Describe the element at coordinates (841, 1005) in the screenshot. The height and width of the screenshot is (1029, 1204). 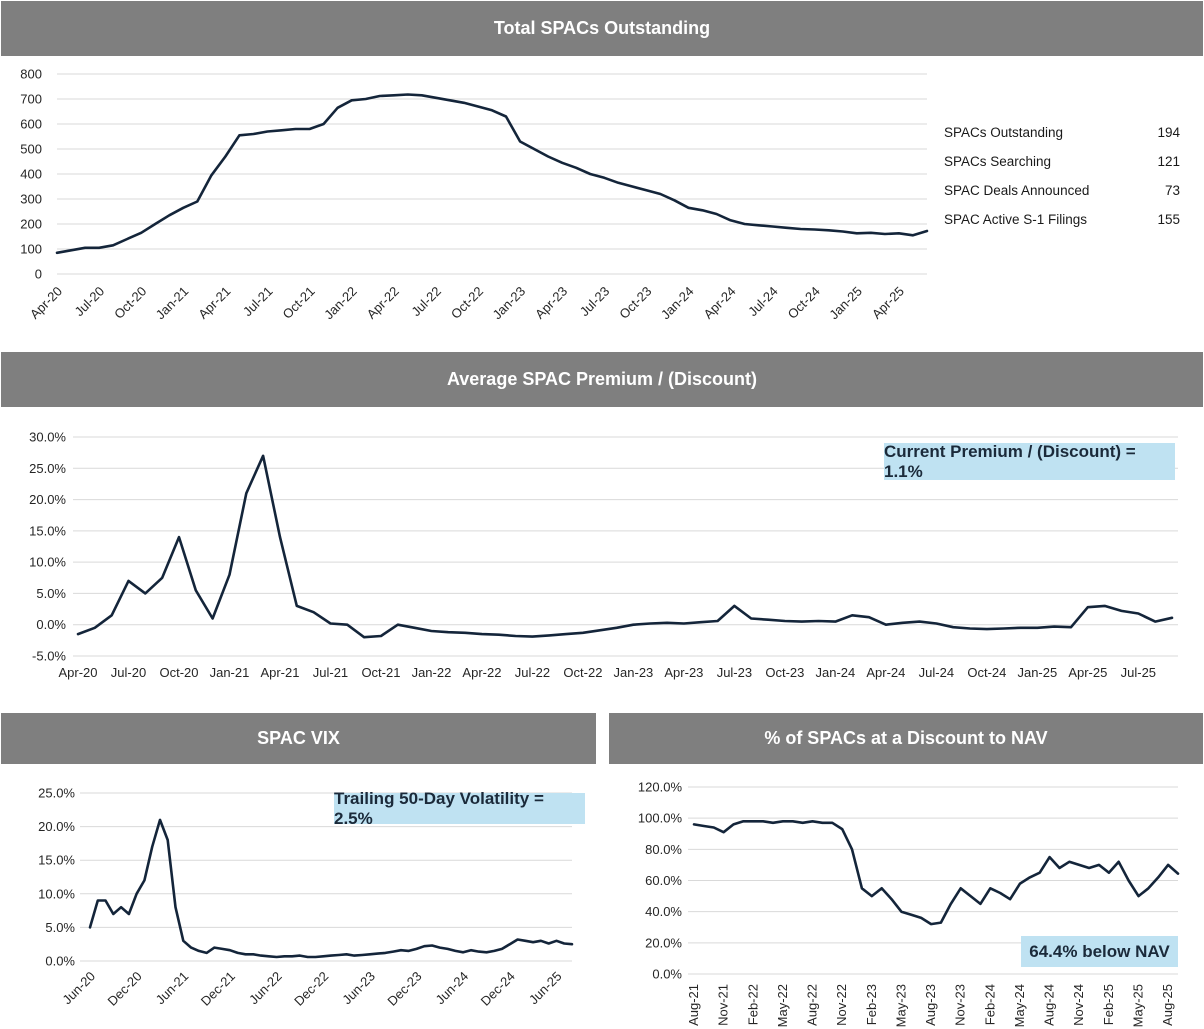
I see `x-tick-label: Nov-22` at that location.